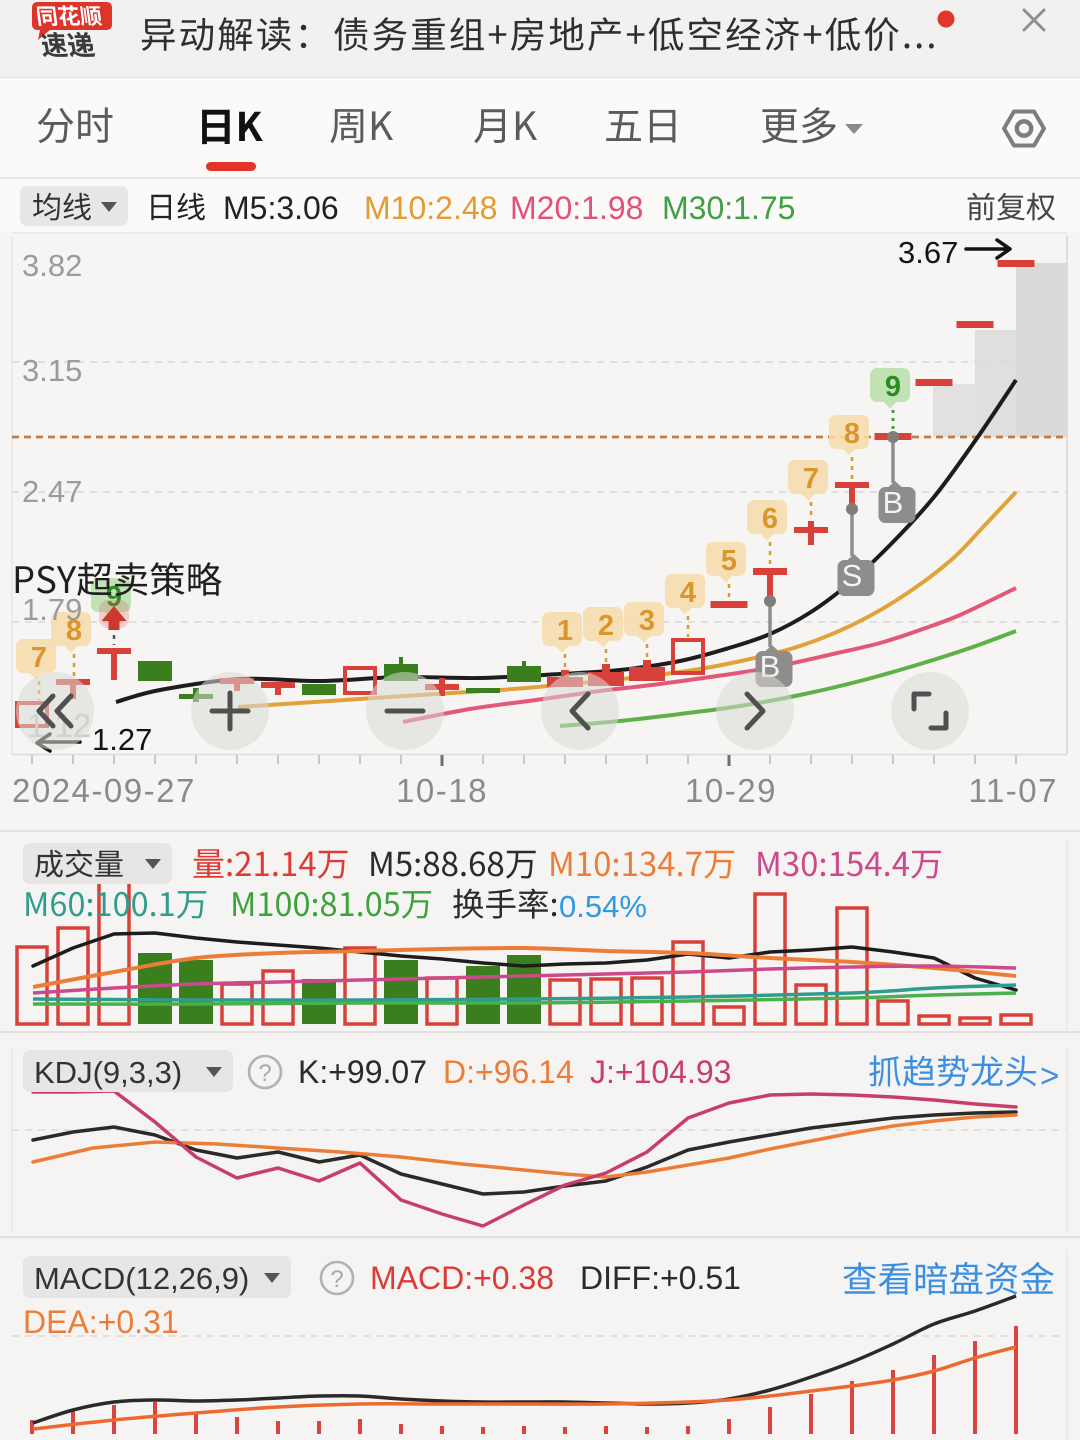 Image resolution: width=1080 pixels, height=1440 pixels. Describe the element at coordinates (606, 626) in the screenshot. I see `svg-text: 2` at that location.